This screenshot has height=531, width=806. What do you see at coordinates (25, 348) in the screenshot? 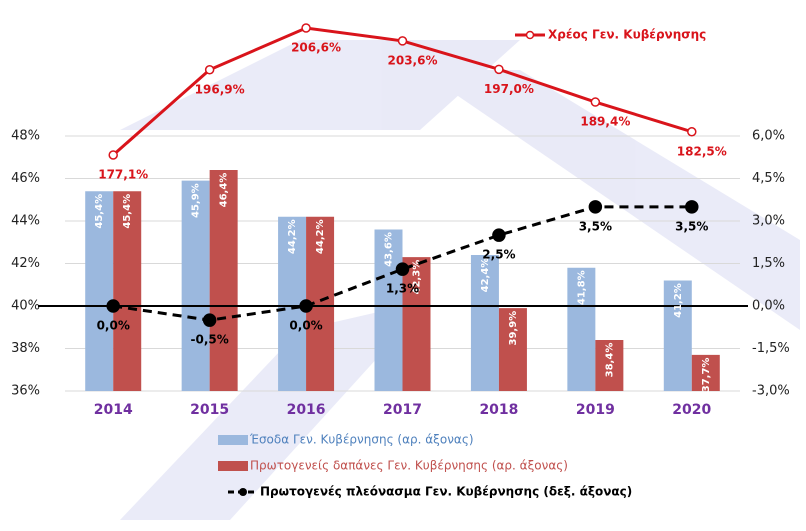
I see `y-tick-label: 38%` at bounding box center [25, 348].